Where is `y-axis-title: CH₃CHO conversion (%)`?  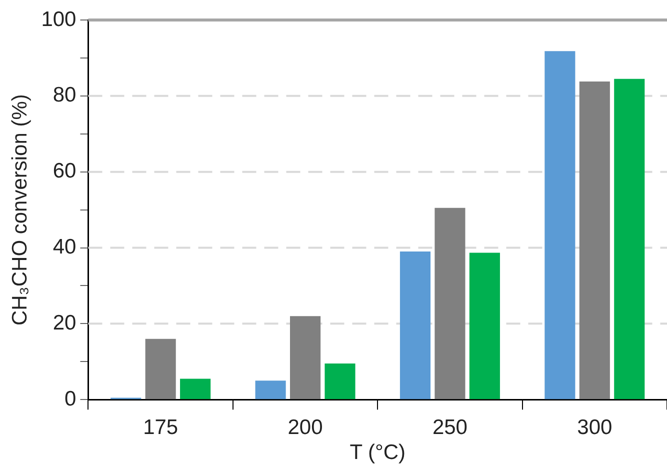
y-axis-title: CH₃CHO conversion (%) is located at coordinates (20, 210).